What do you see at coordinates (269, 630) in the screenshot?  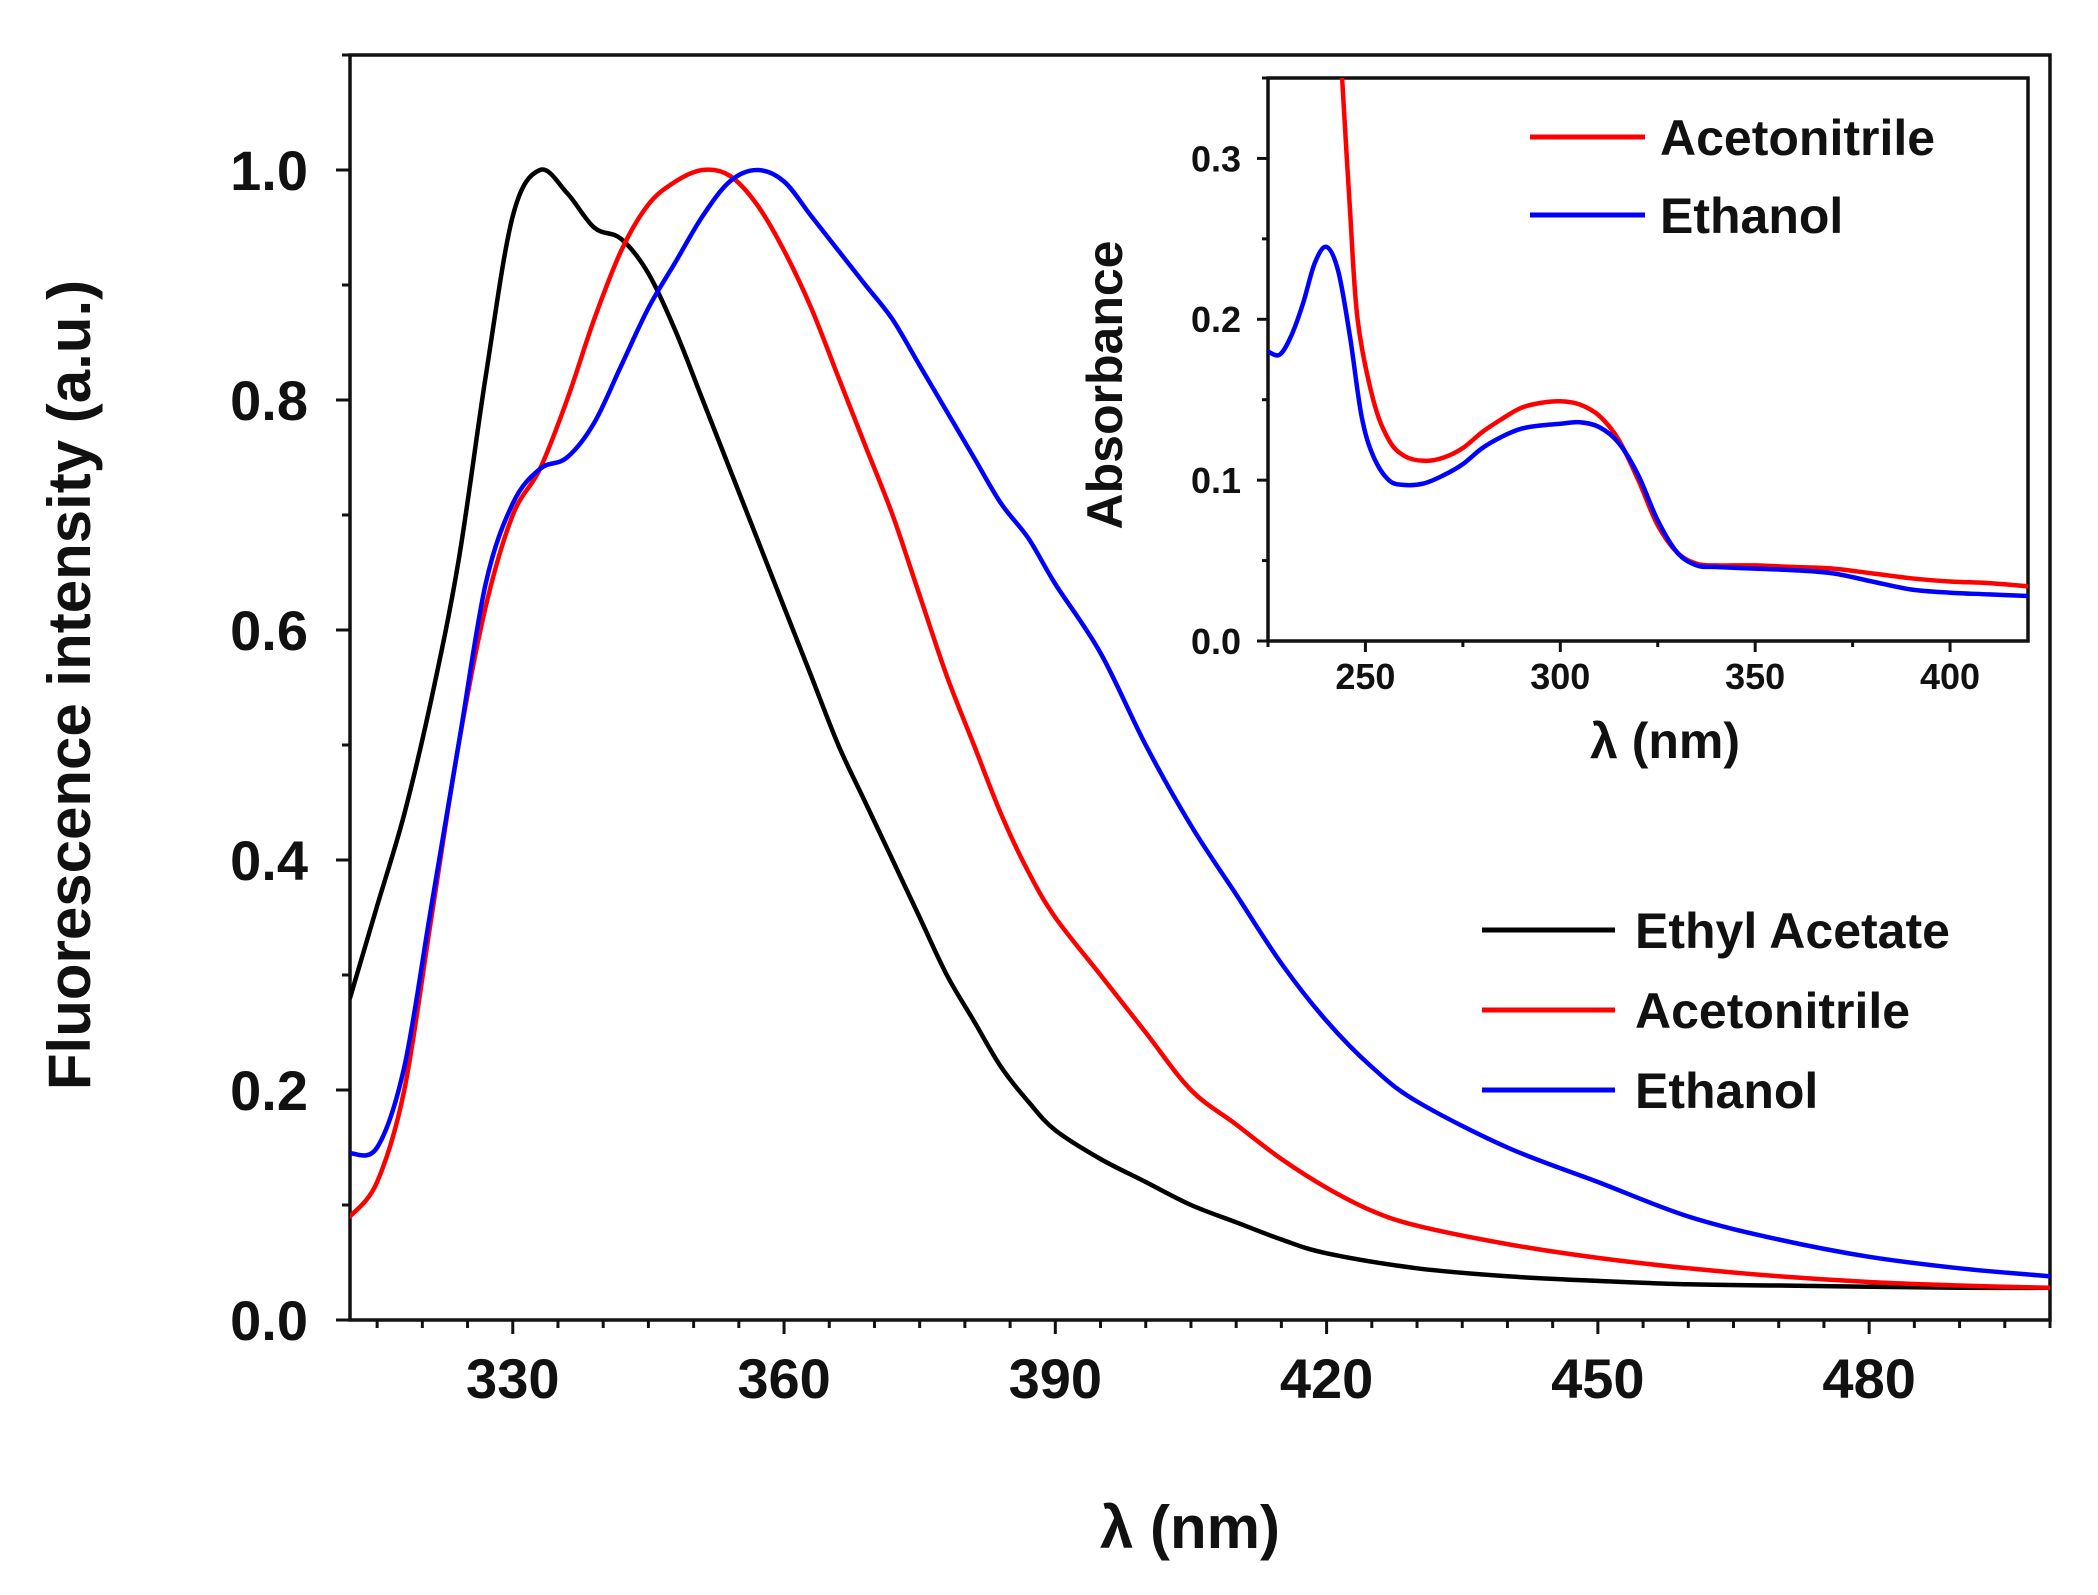 I see `main-y-tick-label: 0.6` at bounding box center [269, 630].